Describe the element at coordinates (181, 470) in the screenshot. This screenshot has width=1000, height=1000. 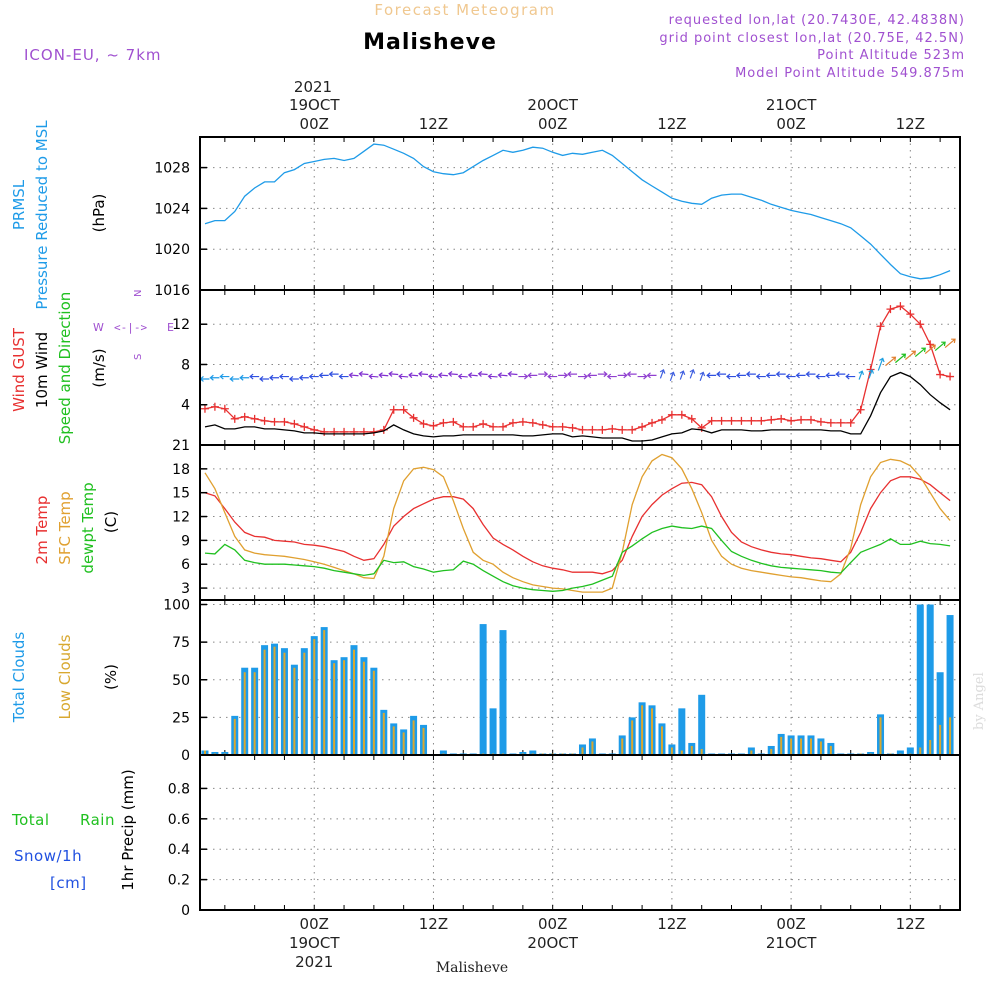
I see `y-tick-label: 18` at that location.